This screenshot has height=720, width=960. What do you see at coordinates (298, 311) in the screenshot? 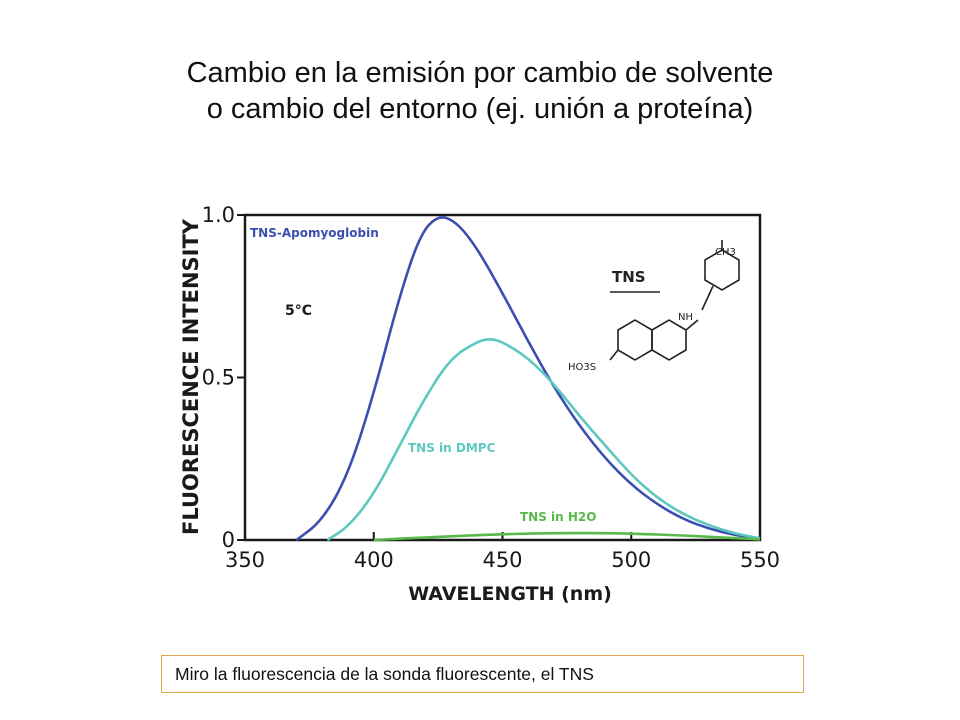
I see `temperature-annotation: 5°C` at bounding box center [298, 311].